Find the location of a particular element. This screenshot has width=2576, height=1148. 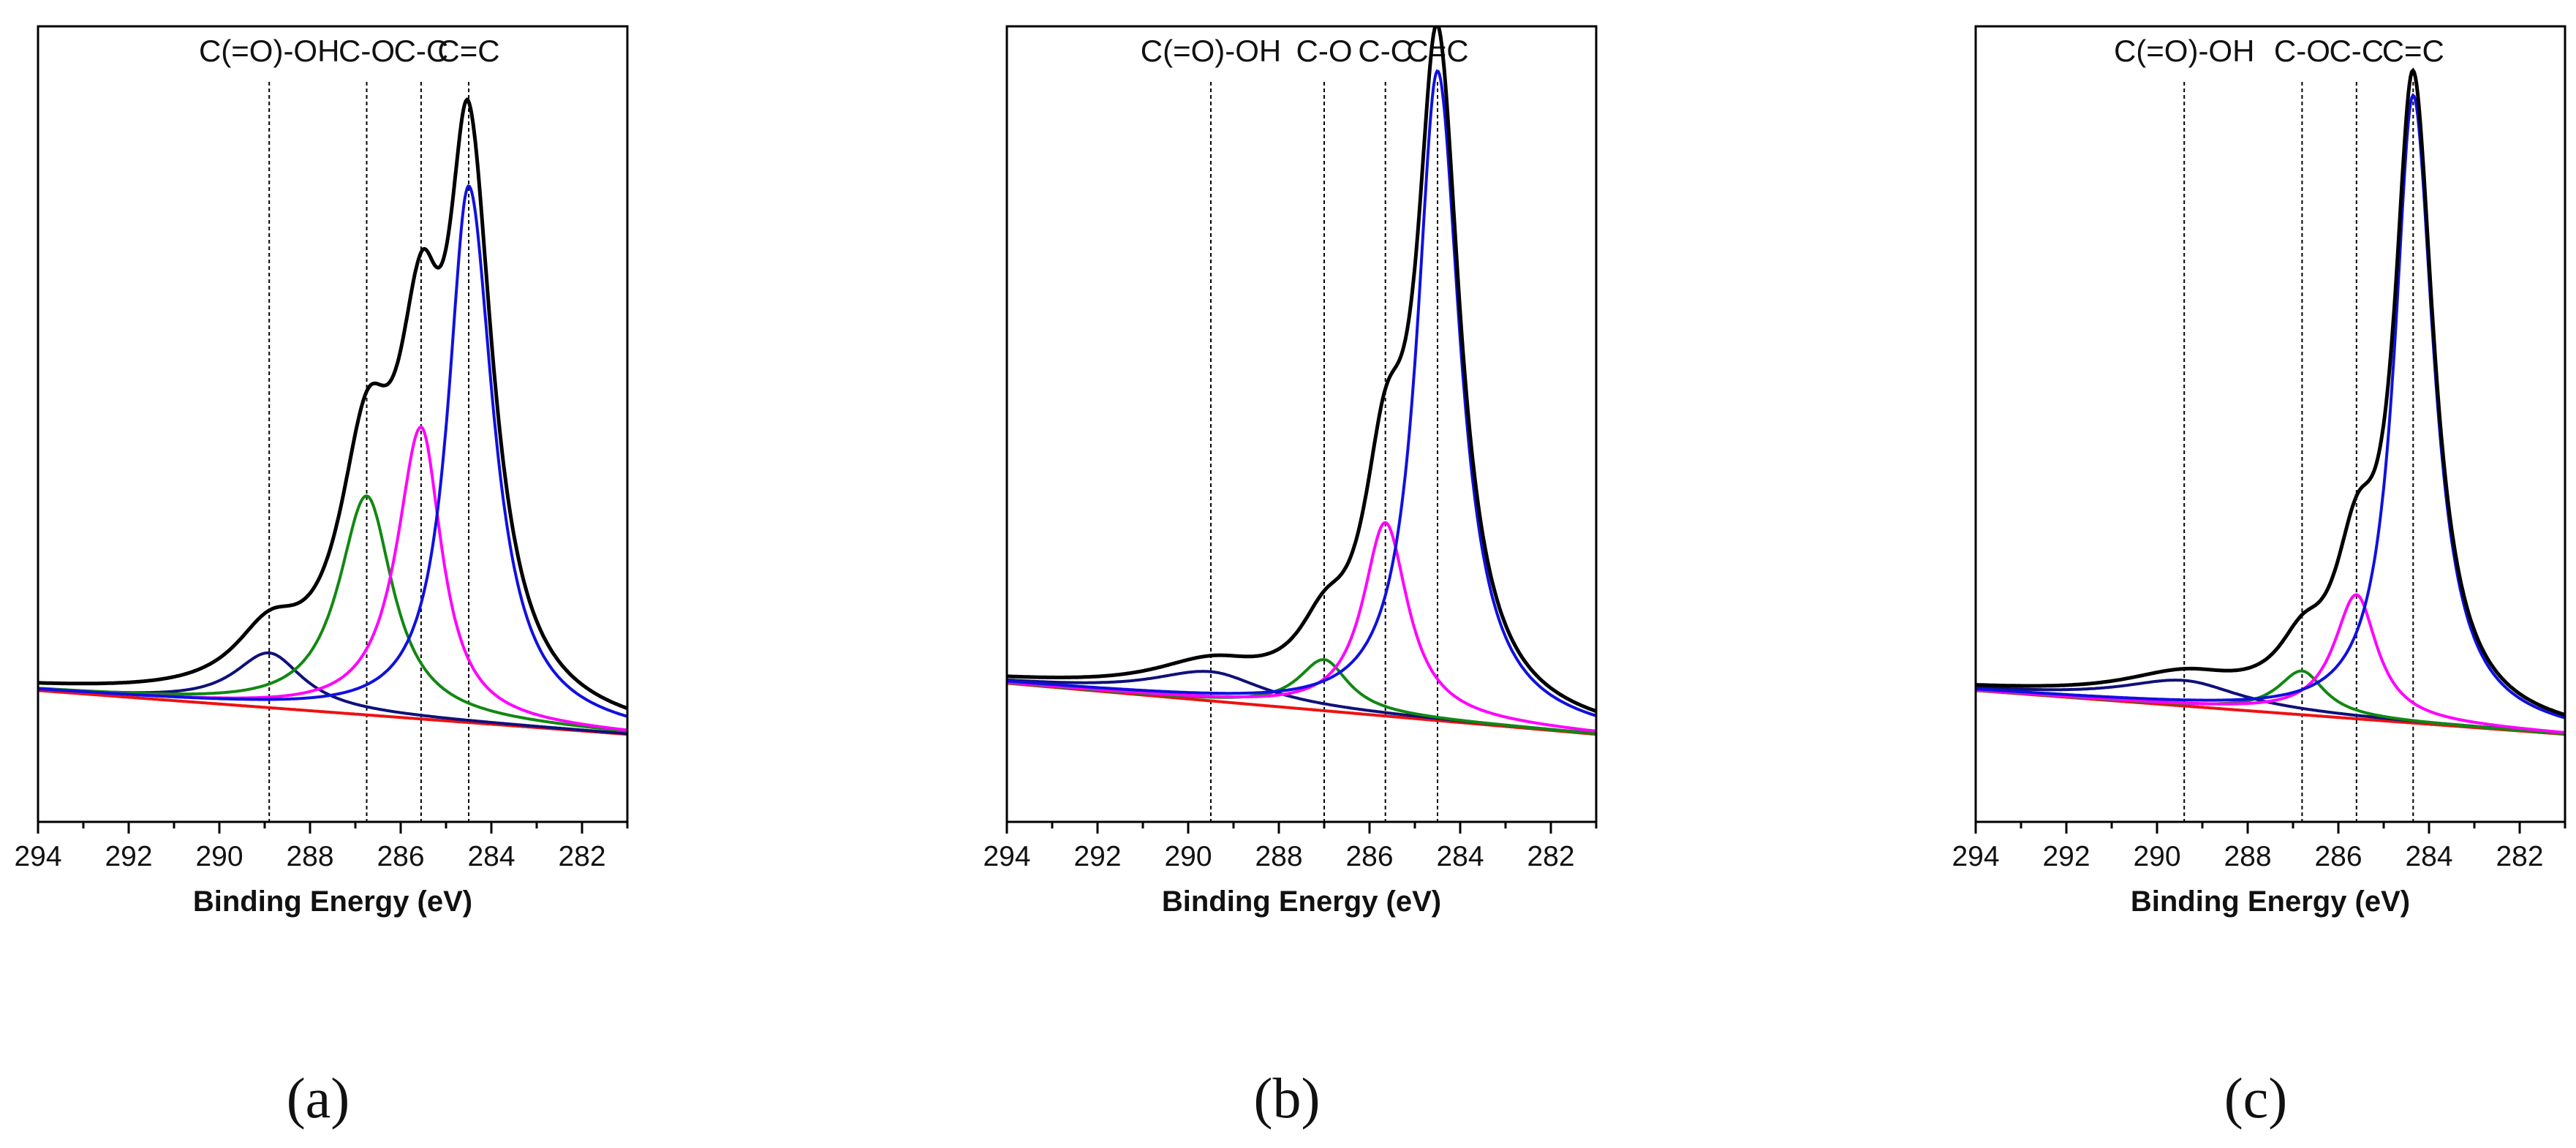

panel-label-b: (b) is located at coordinates (1287, 1098).